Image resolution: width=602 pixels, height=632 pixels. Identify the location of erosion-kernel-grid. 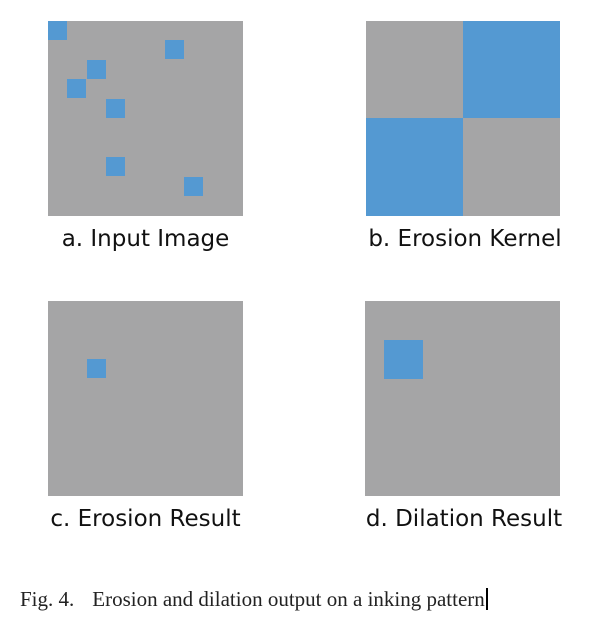
(463, 118).